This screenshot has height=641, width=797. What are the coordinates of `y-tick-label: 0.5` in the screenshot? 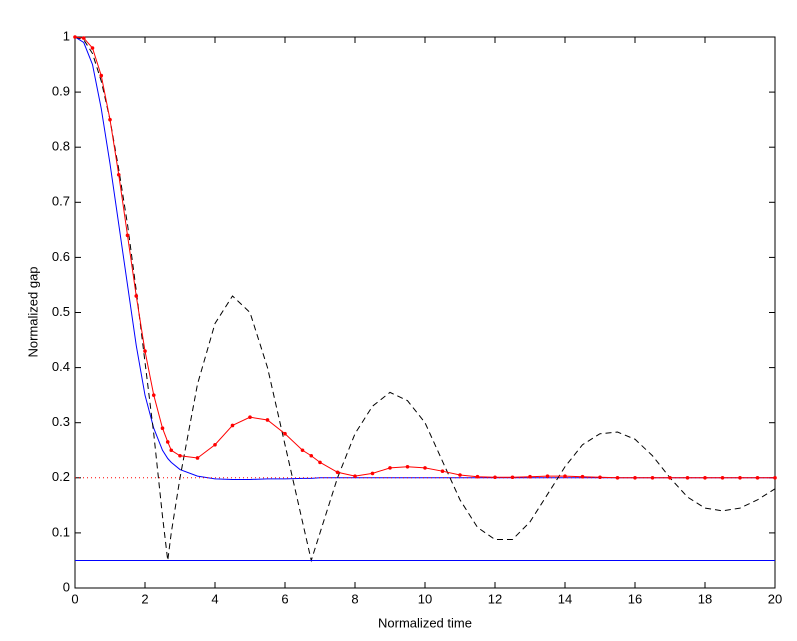 It's located at (61, 311).